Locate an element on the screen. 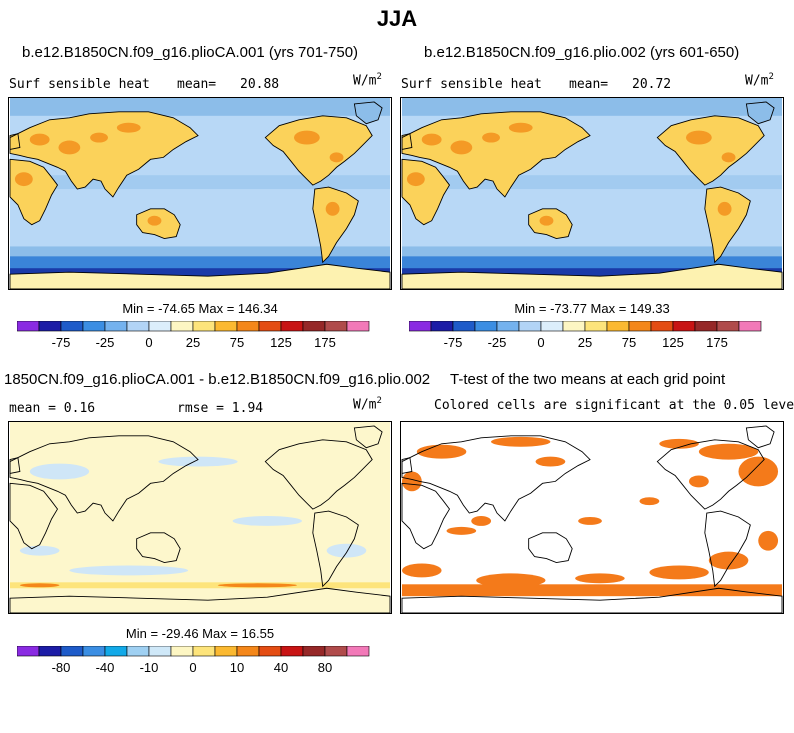 This screenshot has height=733, width=794. colorbar-2-label: -25 is located at coordinates (497, 342).